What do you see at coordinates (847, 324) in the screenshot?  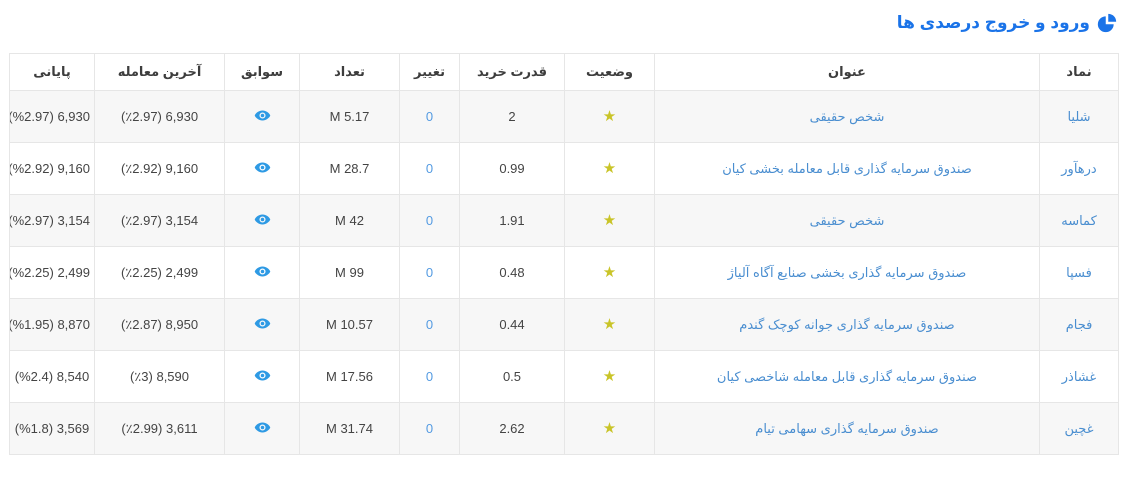 I see `title-link: صندوق سرمایه گذاری جوانه کوچک گندم` at bounding box center [847, 324].